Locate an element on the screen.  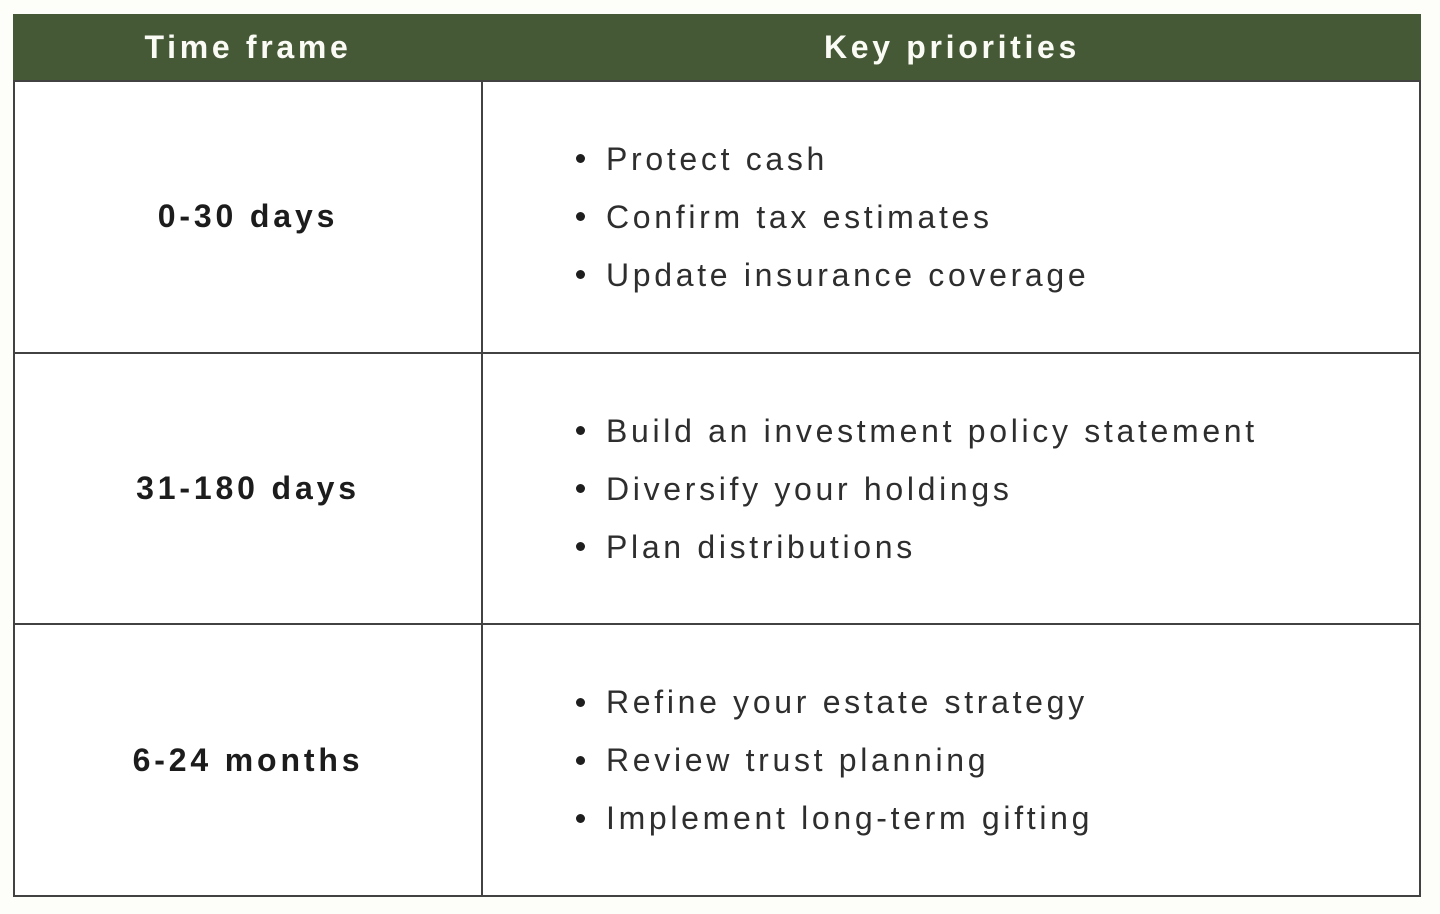
priority-item: Protect cash is located at coordinates (997, 159).